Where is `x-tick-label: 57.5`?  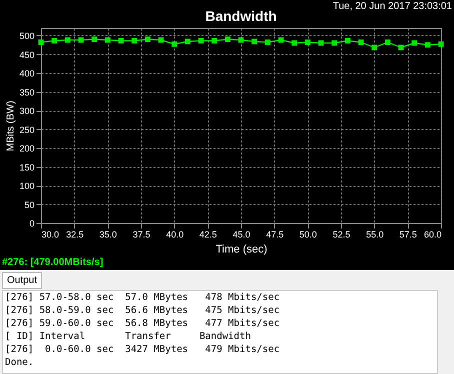 x-tick-label: 57.5 is located at coordinates (408, 235).